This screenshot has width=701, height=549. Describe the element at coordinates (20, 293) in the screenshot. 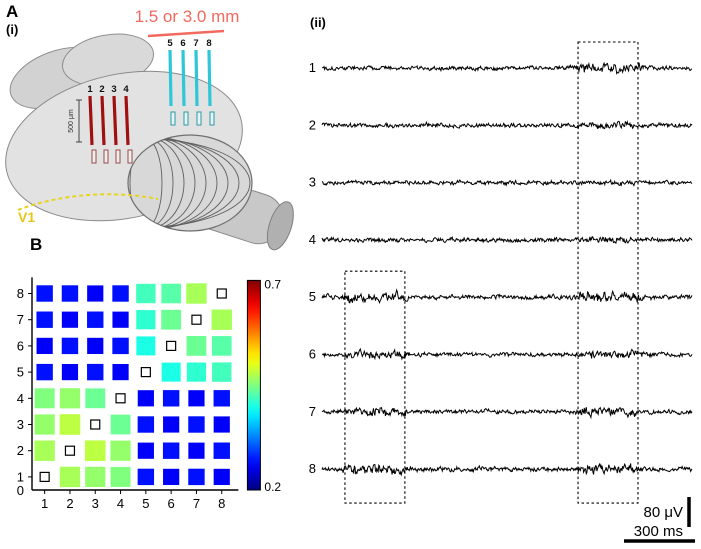

I see `y-tick-label: 8` at that location.